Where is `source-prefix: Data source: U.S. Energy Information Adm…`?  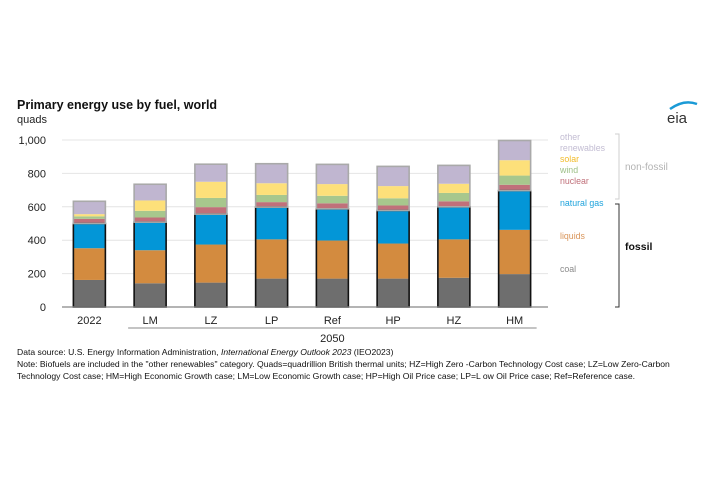 source-prefix: Data source: U.S. Energy Information Adm… is located at coordinates (118, 352).